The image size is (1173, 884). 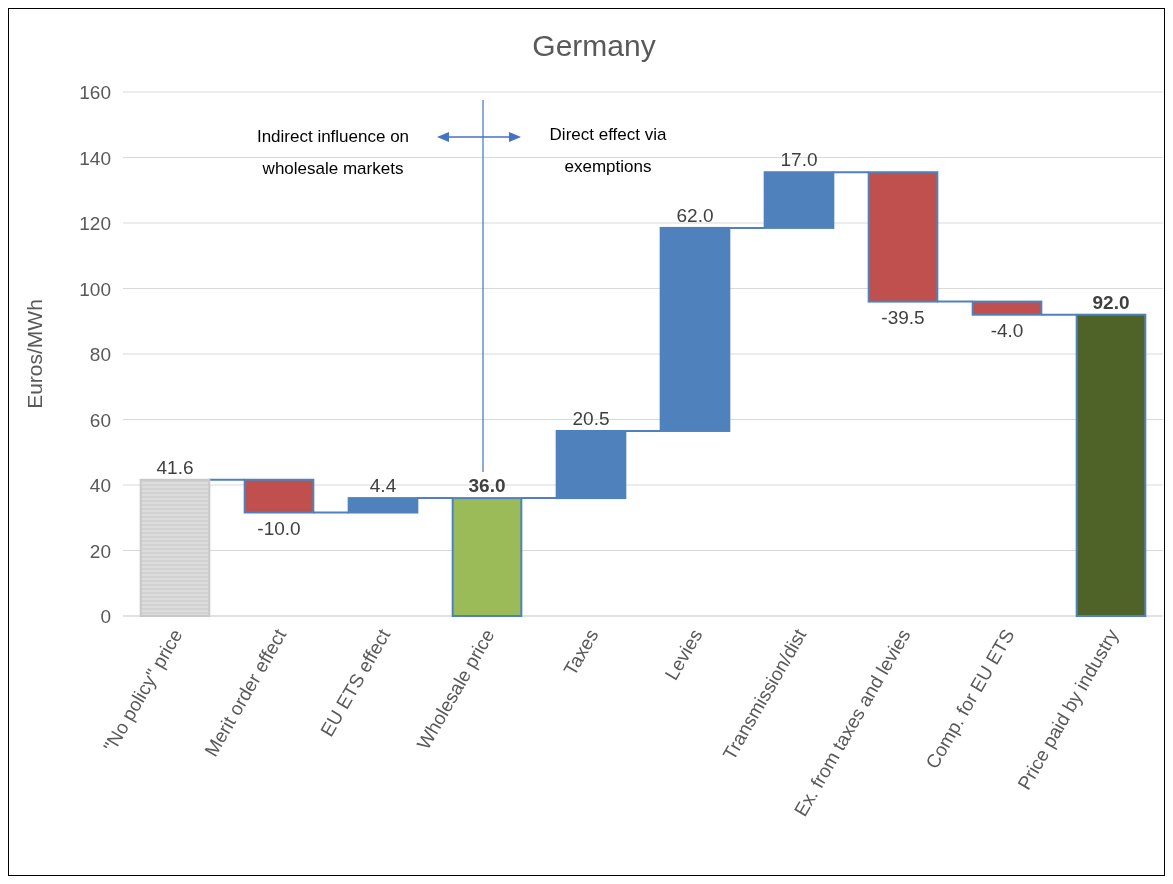 What do you see at coordinates (799, 160) in the screenshot?
I see `data-label: 17.0` at bounding box center [799, 160].